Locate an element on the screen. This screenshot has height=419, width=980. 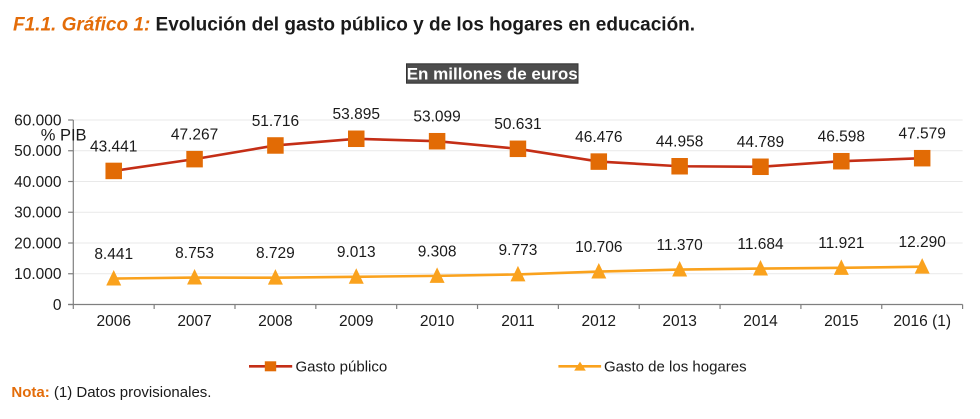
svg-text: 0 is located at coordinates (57, 305).